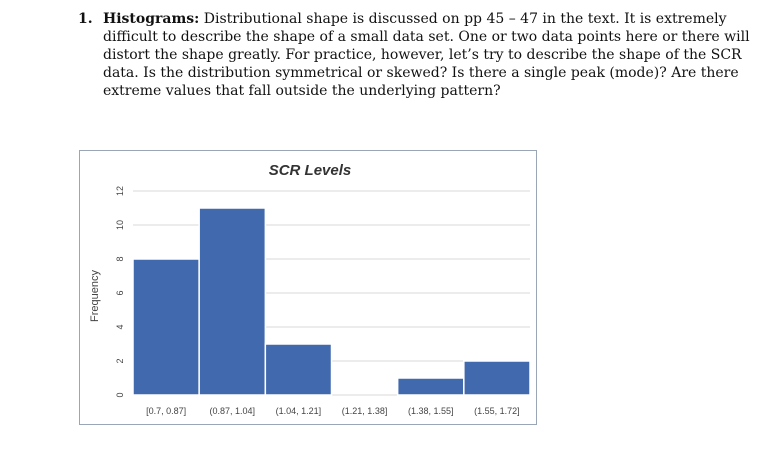  I want to click on y-tick-label: 12, so click(120, 191).